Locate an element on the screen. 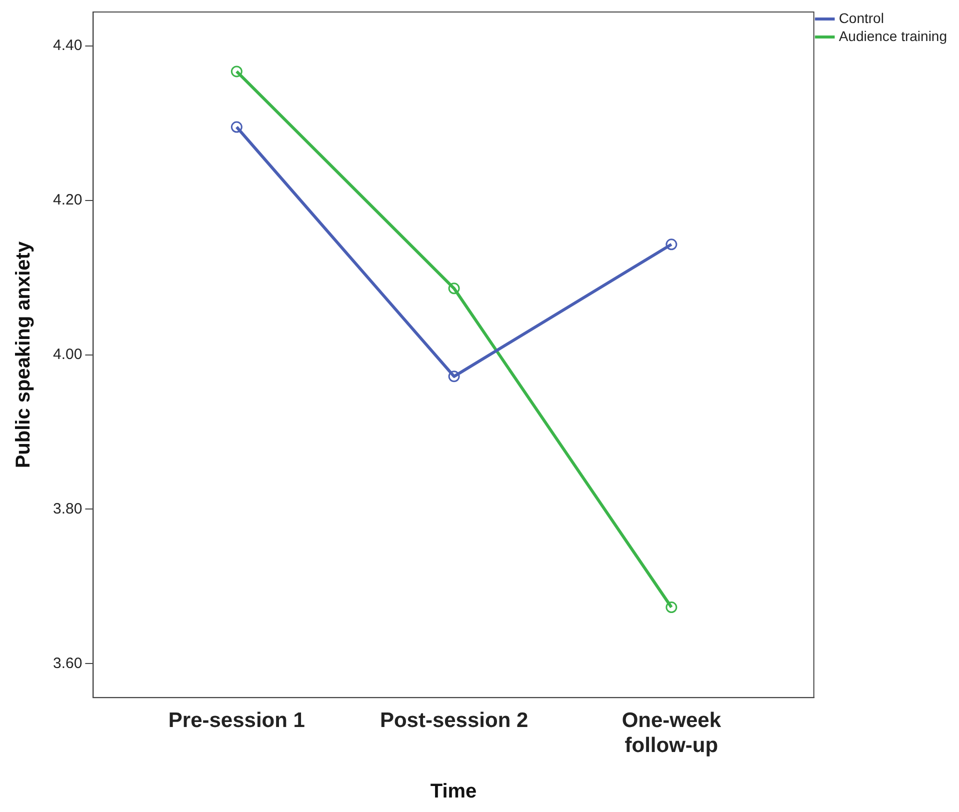 This screenshot has width=959, height=812. y-tick-label: 3.80 is located at coordinates (67, 509).